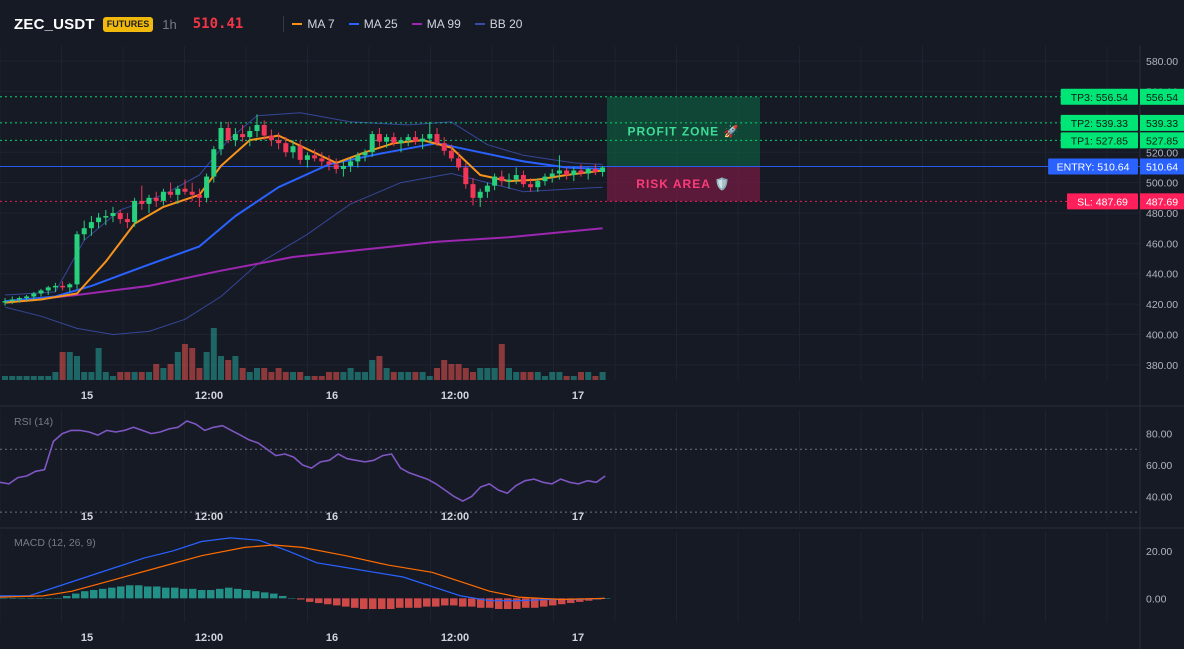 This screenshot has height=649, width=1184. Describe the element at coordinates (209, 638) in the screenshot. I see `macd-time-tick: 12:00` at that location.